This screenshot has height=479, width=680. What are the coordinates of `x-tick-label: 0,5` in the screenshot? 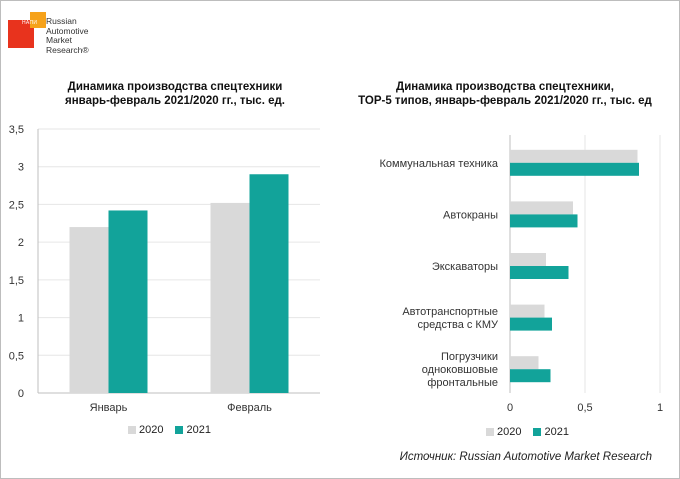 It's located at (584, 408).